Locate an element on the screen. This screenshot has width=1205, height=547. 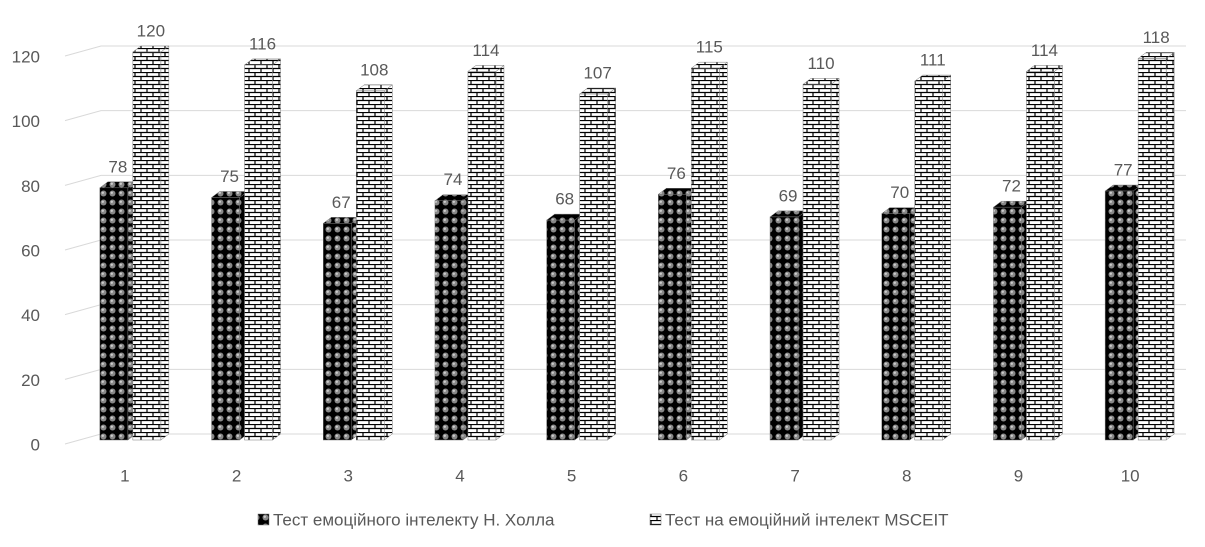
x-tick-label: 7 is located at coordinates (794, 475).